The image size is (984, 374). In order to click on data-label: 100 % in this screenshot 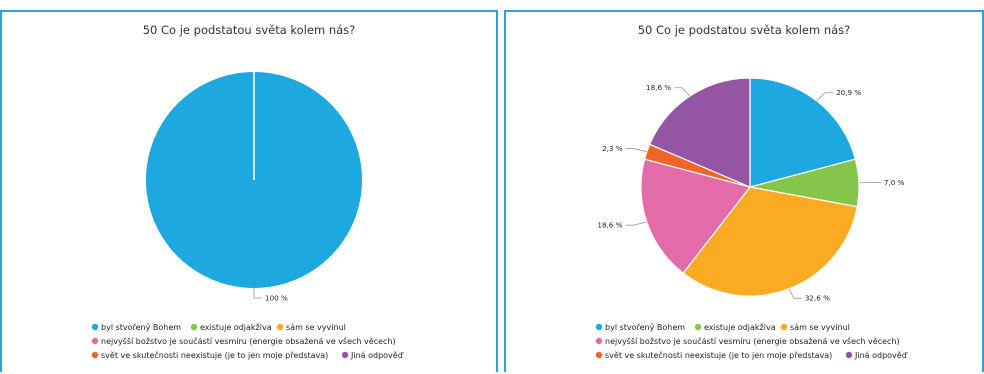, I will do `click(276, 298)`.